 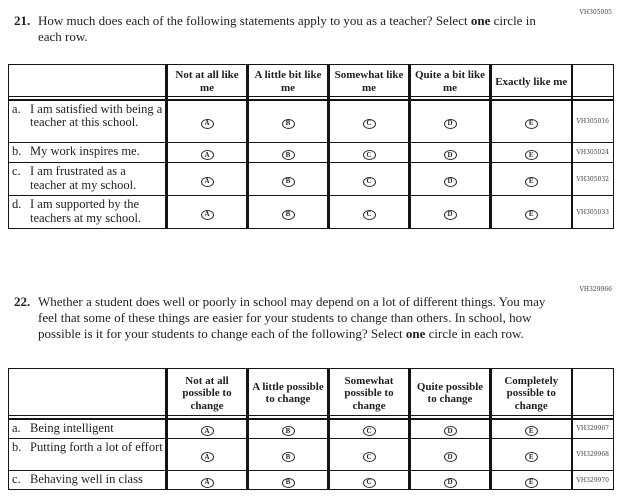 I want to click on q21-column-header-3: Somewhat like me, so click(x=370, y=82).